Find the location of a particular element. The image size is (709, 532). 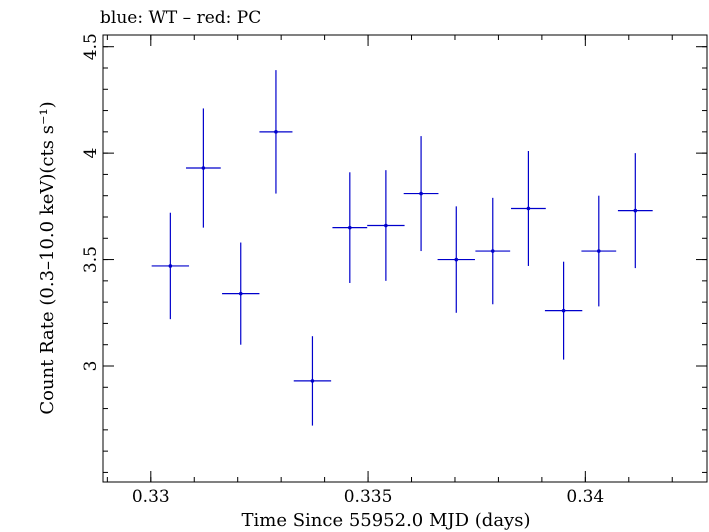

x-tick-labels: 0.33 0.335 0.34 is located at coordinates (368, 497).